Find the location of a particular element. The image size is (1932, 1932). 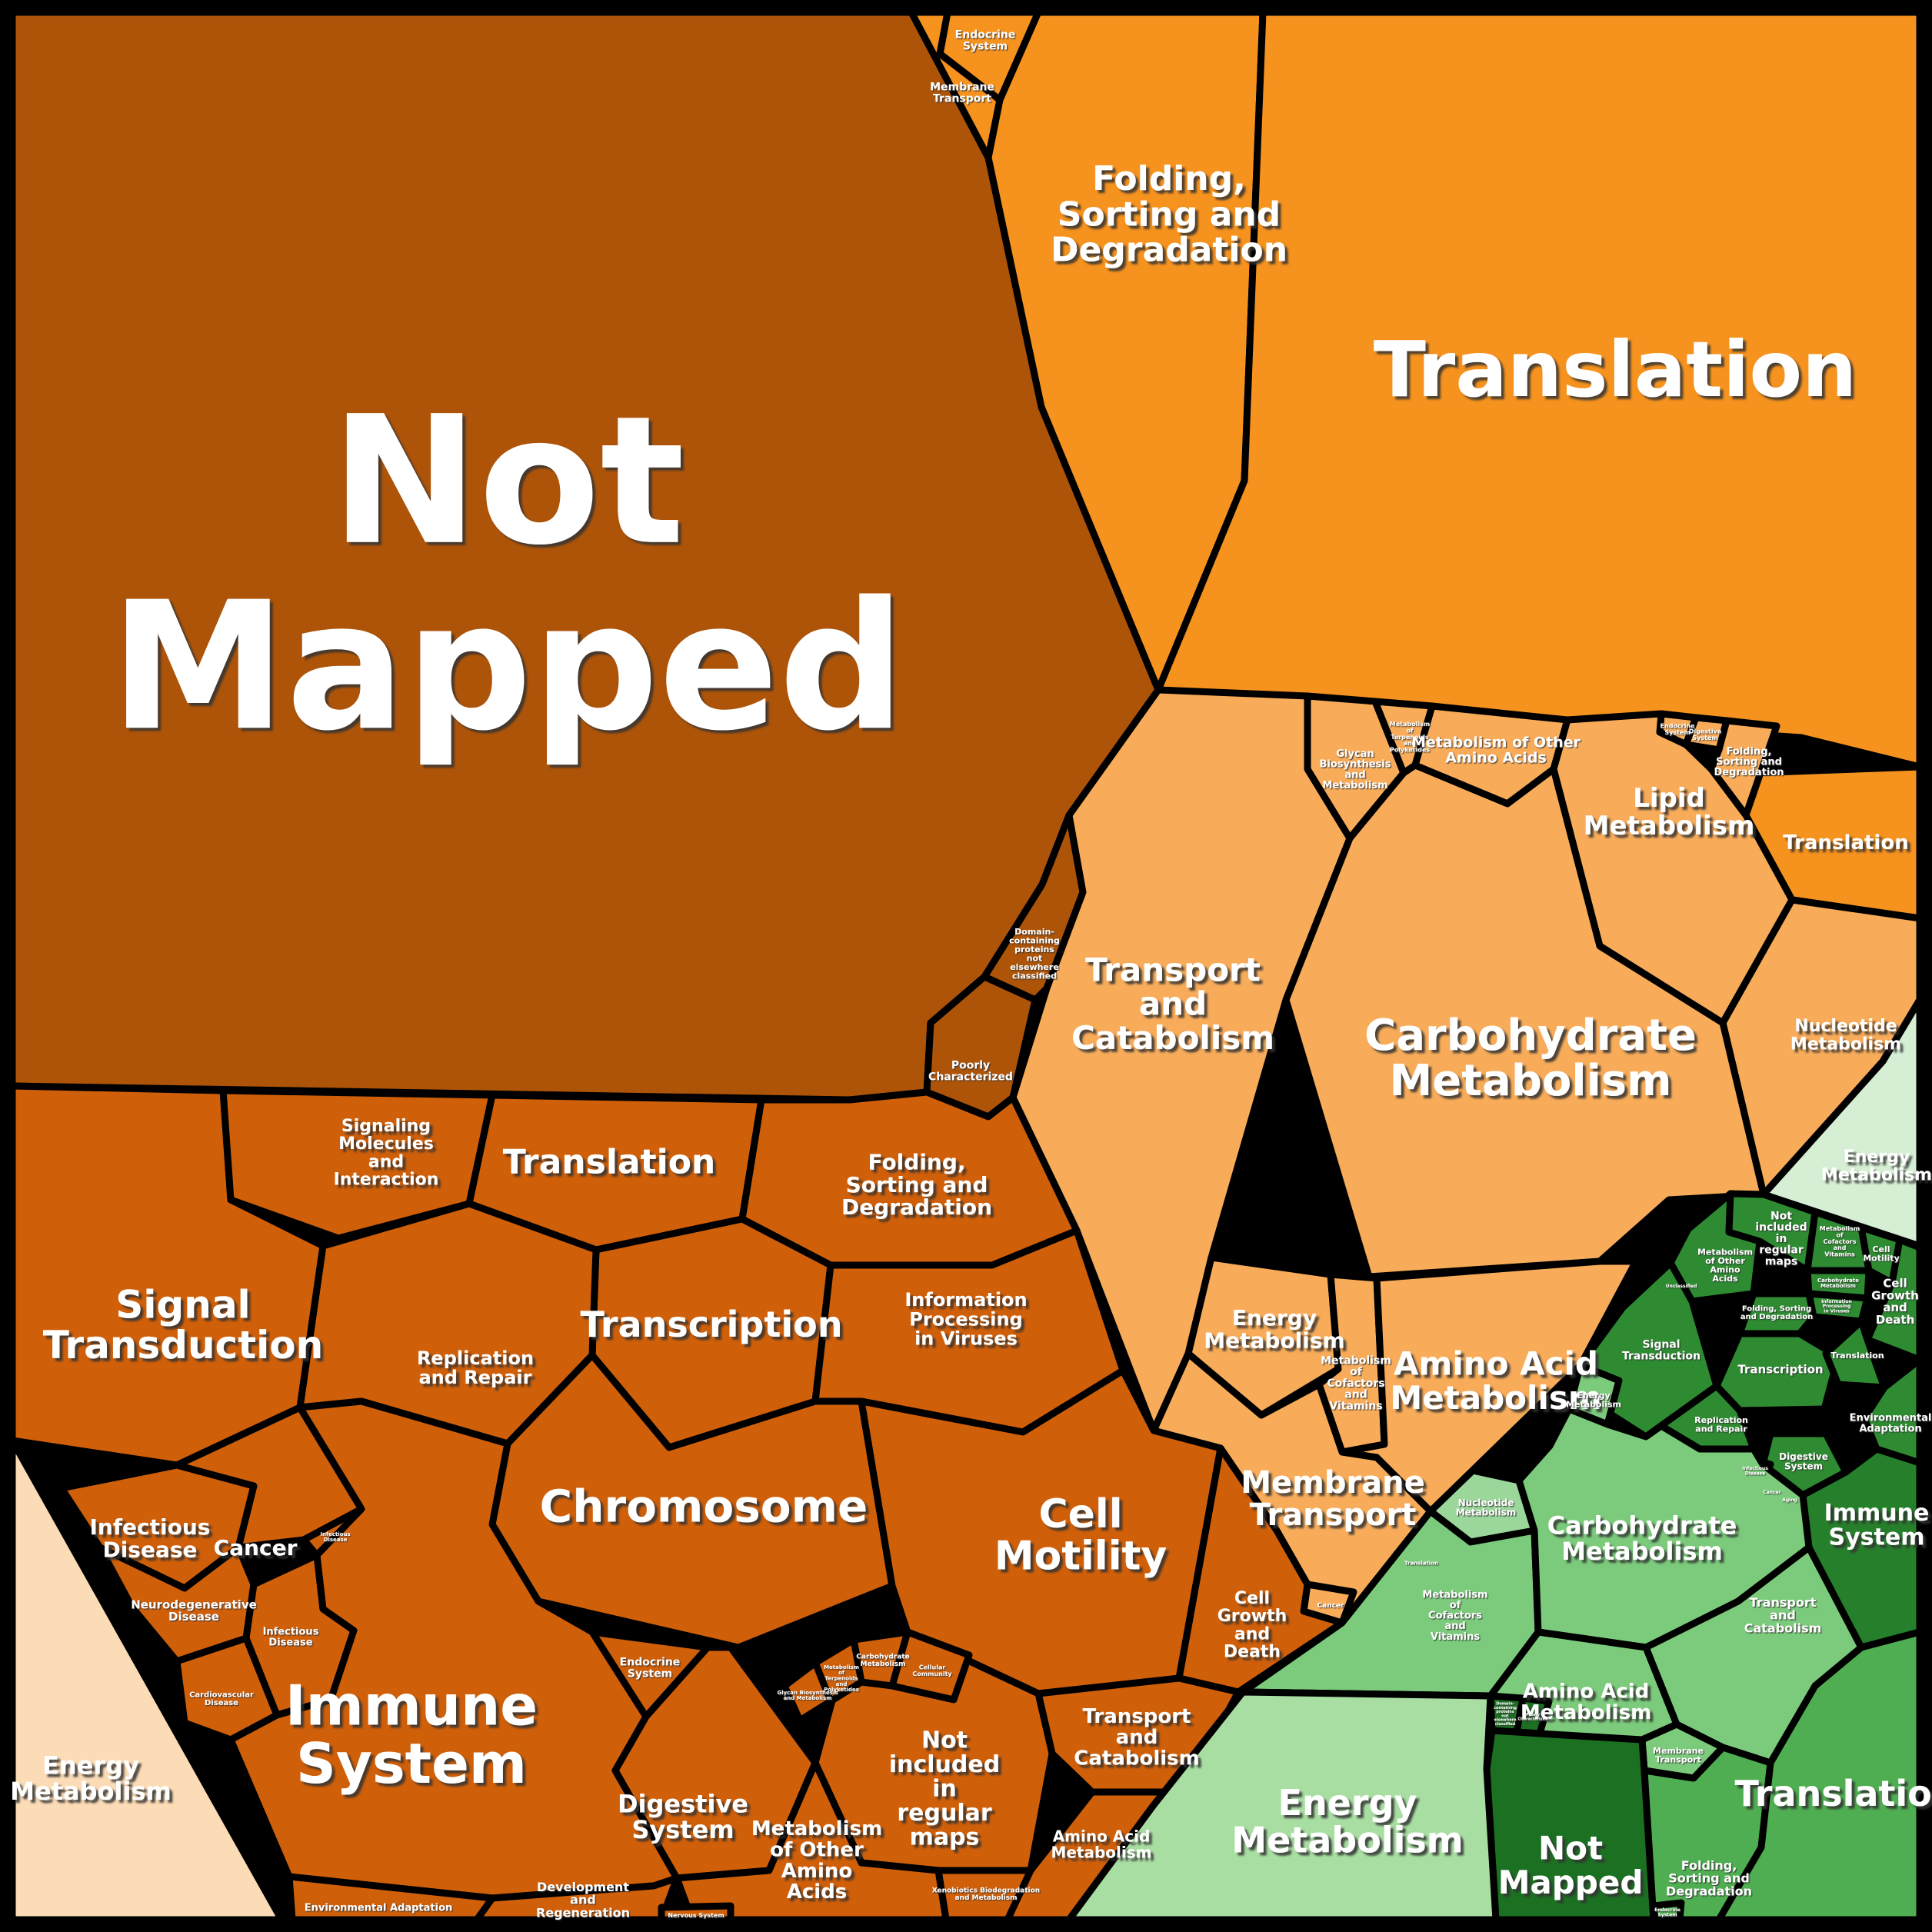

cell-nervous-tiny-mid is located at coordinates (696, 1913).